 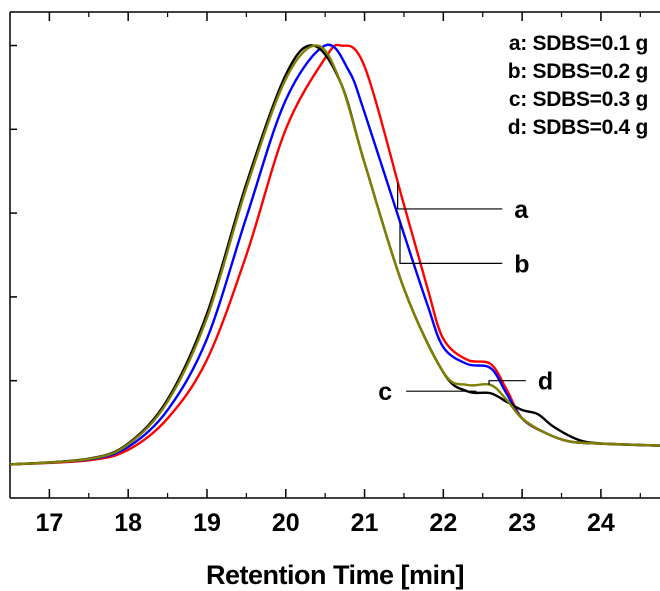 What do you see at coordinates (521, 210) in the screenshot?
I see `curve-label-a: a` at bounding box center [521, 210].